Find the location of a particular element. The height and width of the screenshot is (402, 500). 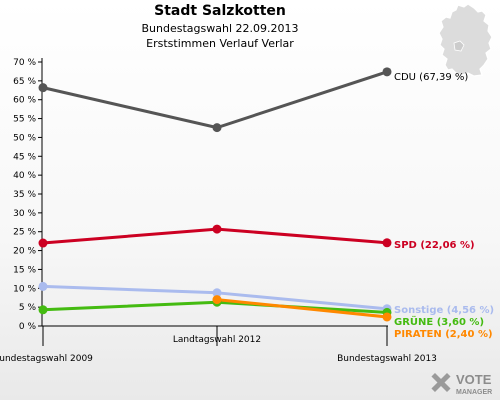

series-end-label-spd: SPD (22,06 %) is located at coordinates (434, 245).